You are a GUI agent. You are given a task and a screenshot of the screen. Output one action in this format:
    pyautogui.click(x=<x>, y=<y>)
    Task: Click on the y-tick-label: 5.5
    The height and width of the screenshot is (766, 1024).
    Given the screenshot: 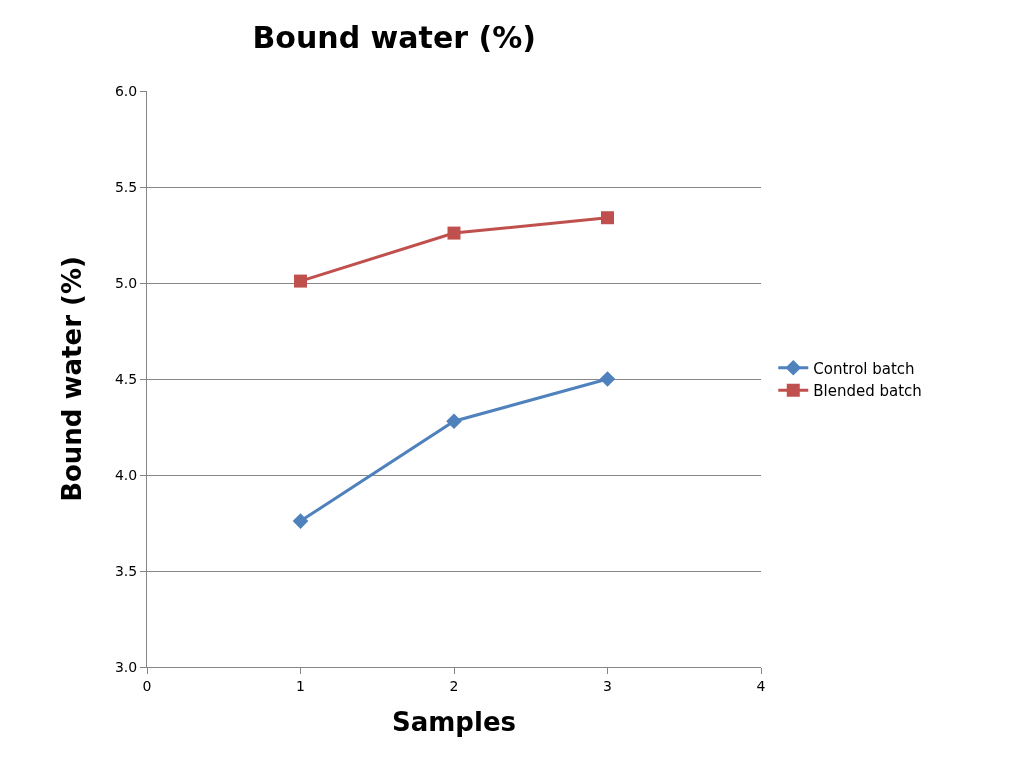 What is the action you would take?
    pyautogui.click(x=126, y=186)
    